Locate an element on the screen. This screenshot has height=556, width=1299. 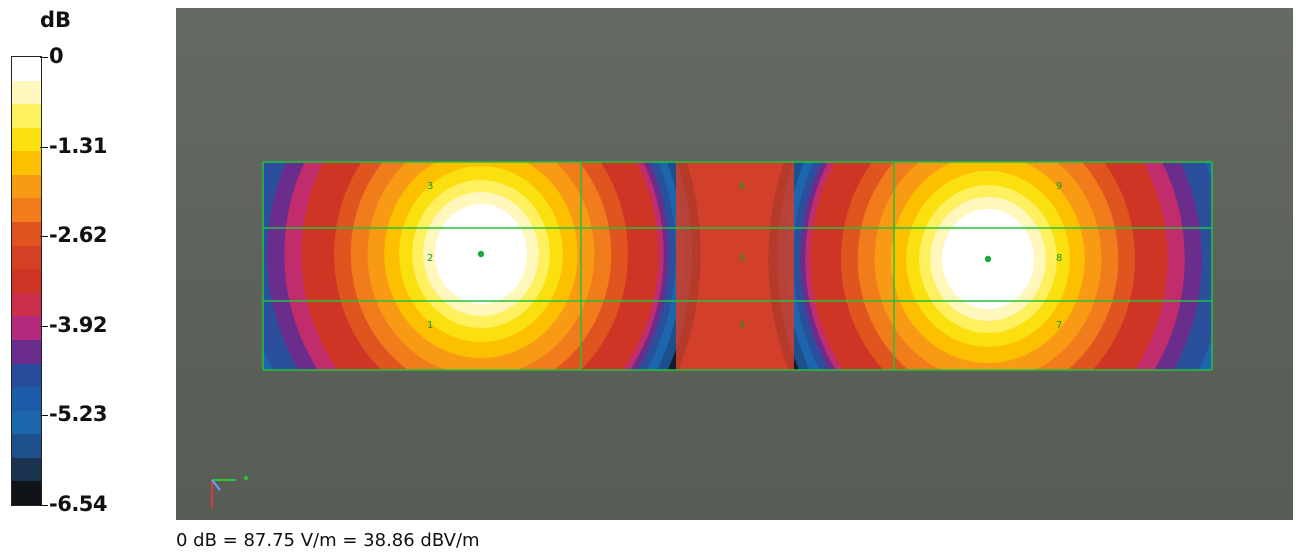
axis-orientation-icon is located at coordinates (229, 492).